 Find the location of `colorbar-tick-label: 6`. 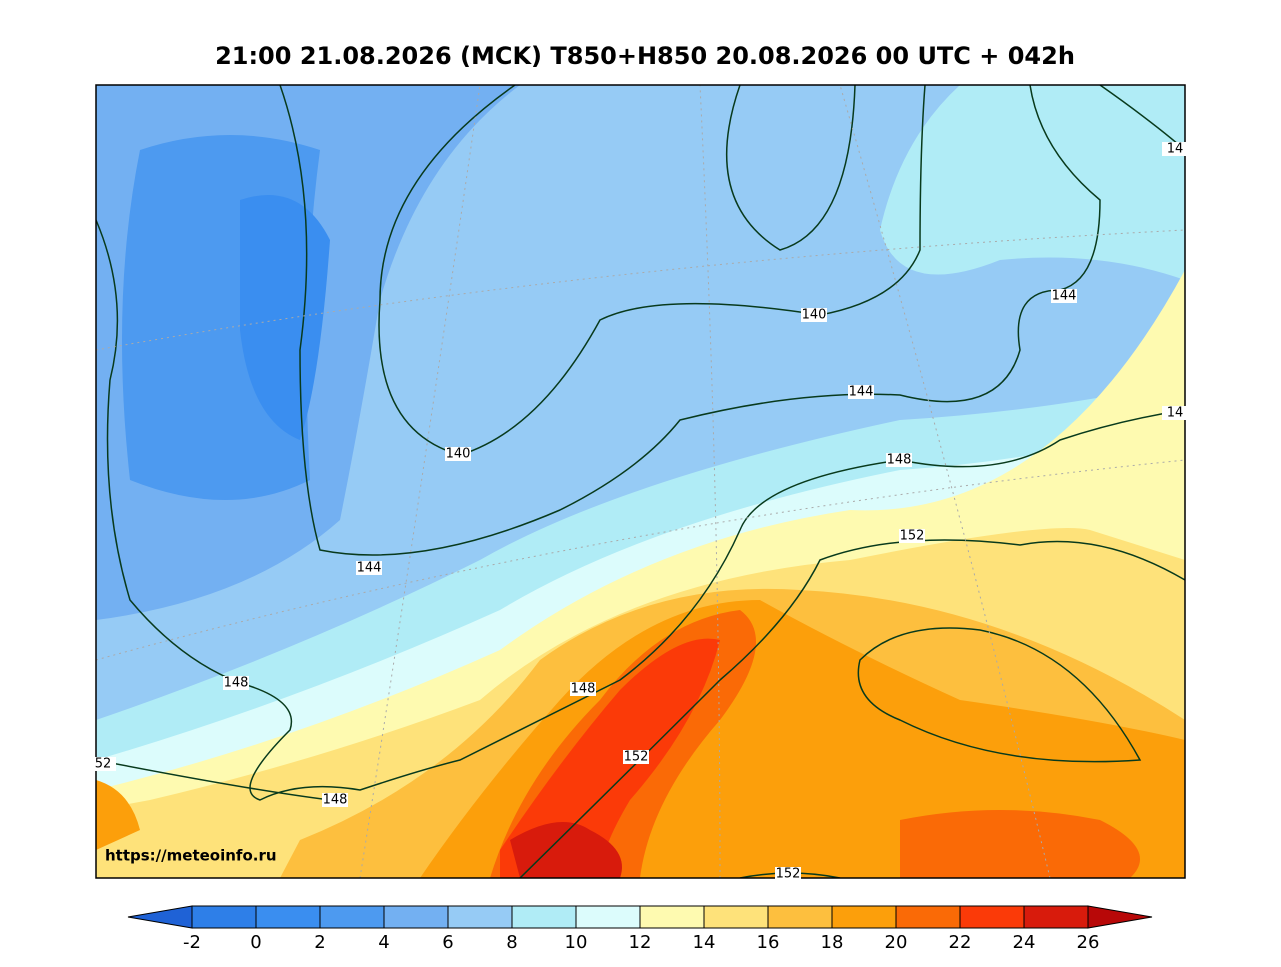

colorbar-tick-label: 6 is located at coordinates (447, 942).